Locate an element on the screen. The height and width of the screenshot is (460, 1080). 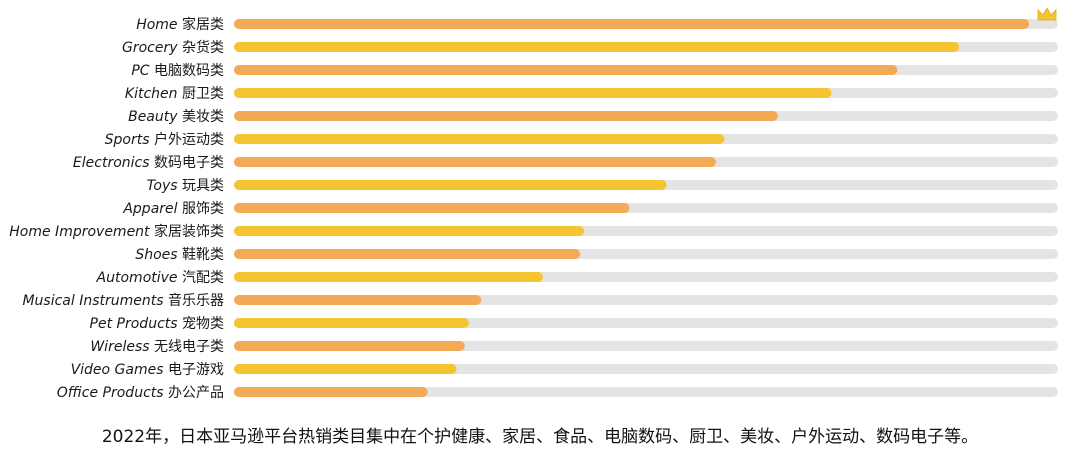
category-label-zh: 电脑数码类 is located at coordinates (187, 71).